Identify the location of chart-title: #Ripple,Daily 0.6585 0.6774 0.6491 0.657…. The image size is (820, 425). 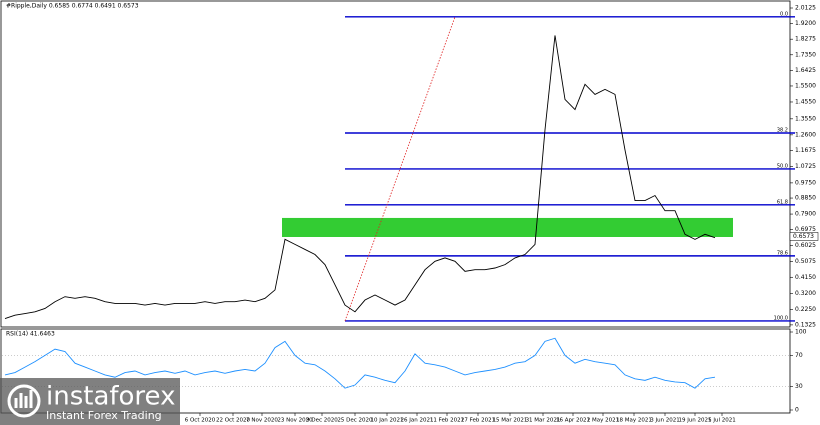
(72, 6).